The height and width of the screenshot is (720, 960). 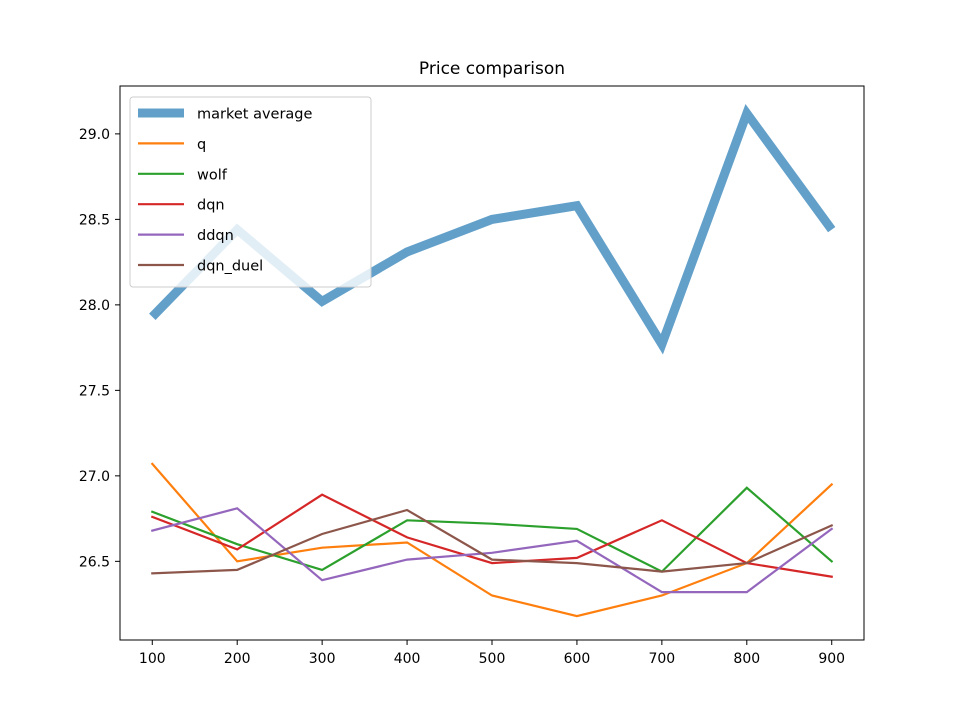 What do you see at coordinates (211, 206) in the screenshot?
I see `legend-label: dqn` at bounding box center [211, 206].